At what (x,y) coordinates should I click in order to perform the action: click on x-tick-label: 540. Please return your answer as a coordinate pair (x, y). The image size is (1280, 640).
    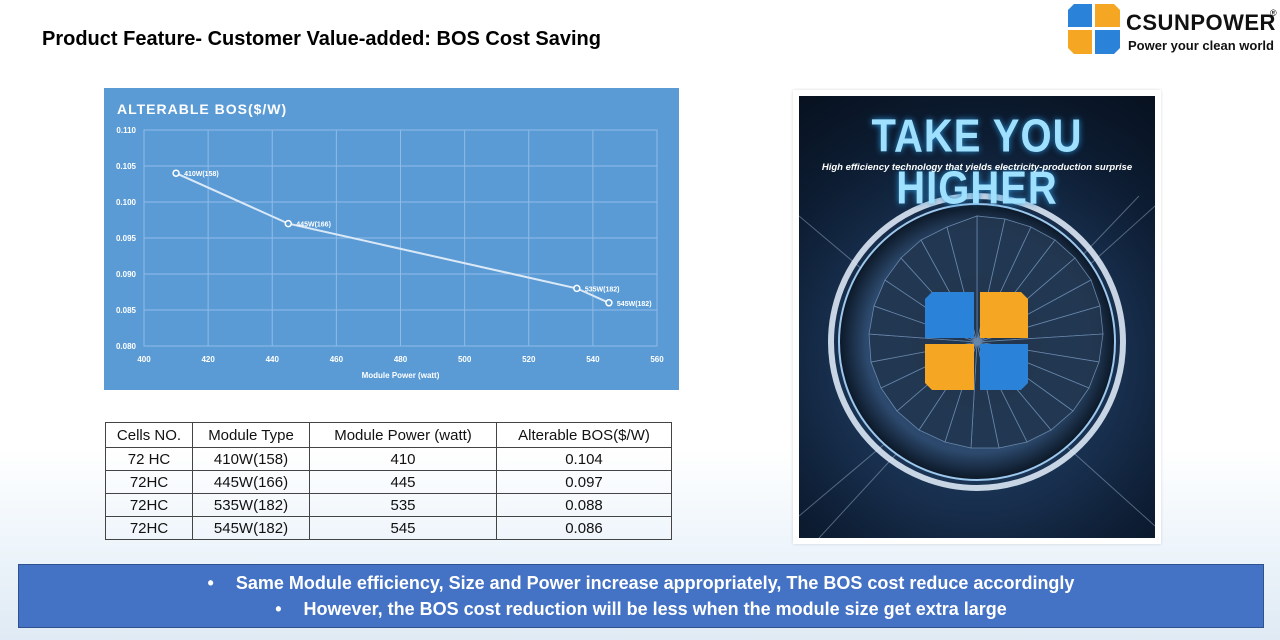
    Looking at the image, I should click on (593, 359).